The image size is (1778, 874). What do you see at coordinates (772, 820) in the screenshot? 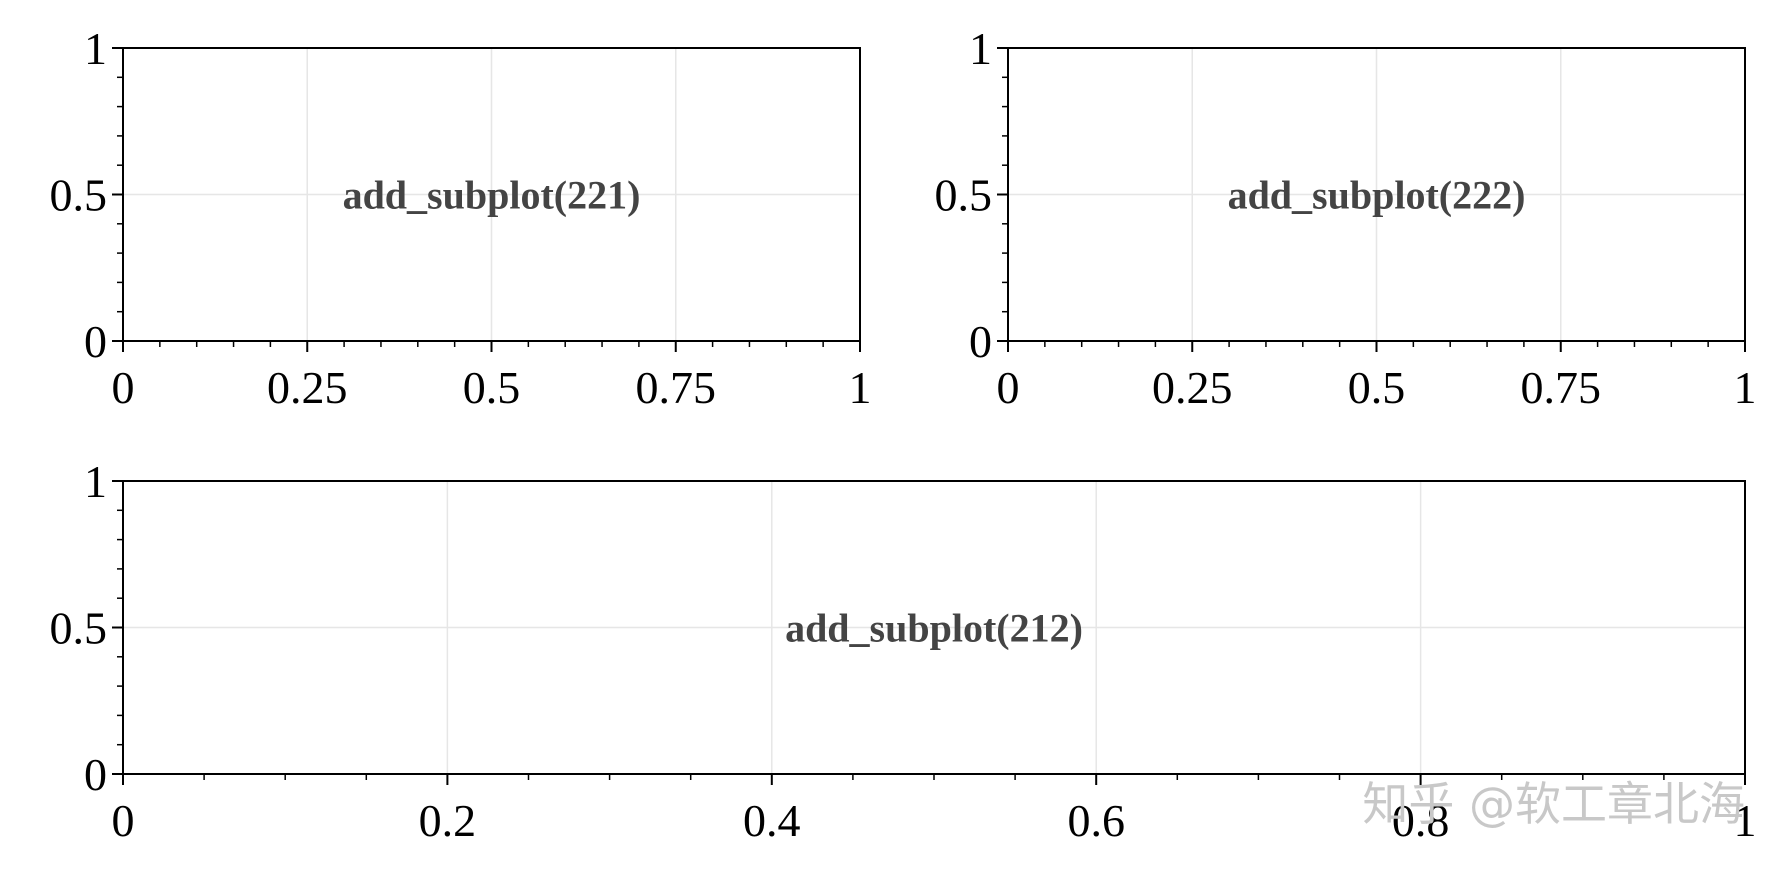
I see `x-tick-label: 0.4` at bounding box center [772, 820].